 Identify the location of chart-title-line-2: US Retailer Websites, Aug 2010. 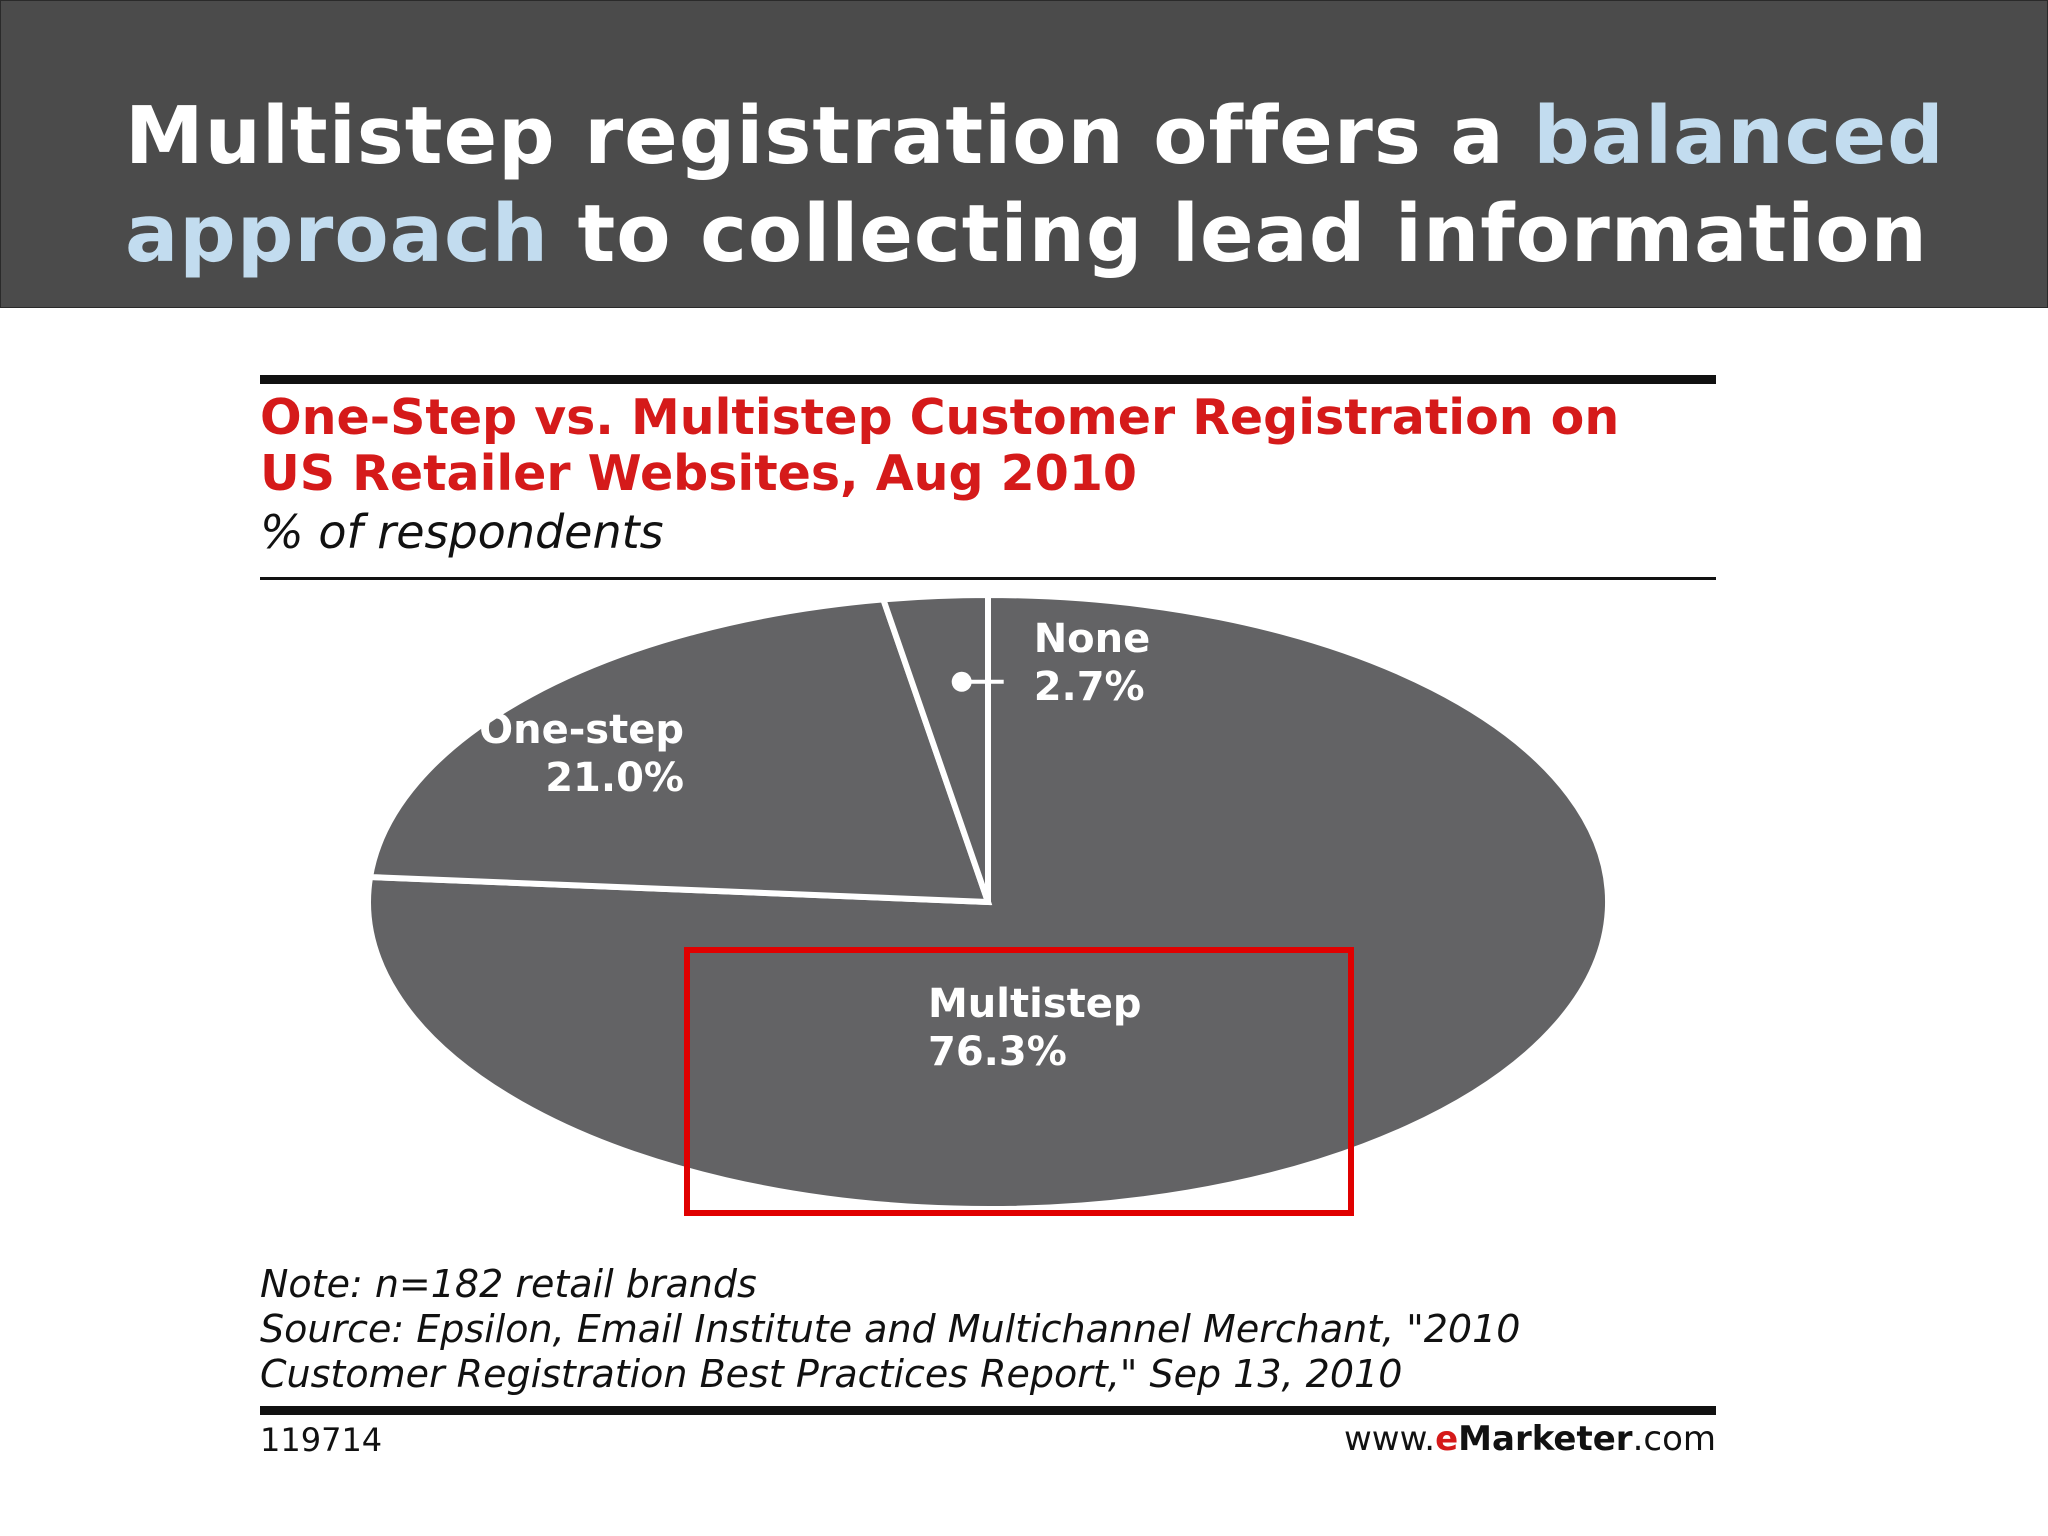
(699, 473).